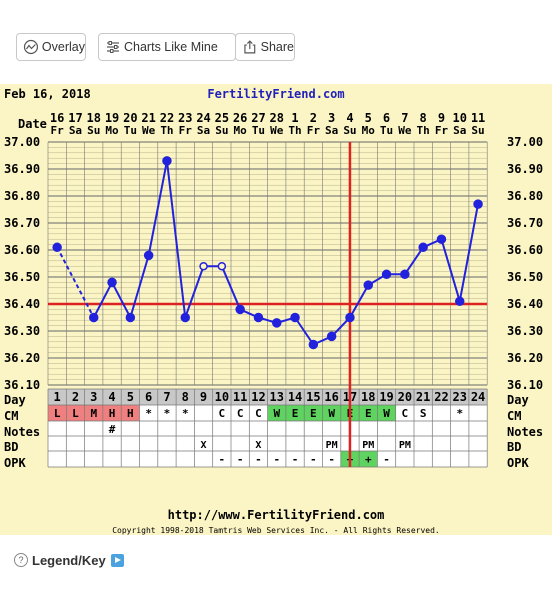 This screenshot has height=600, width=552. Describe the element at coordinates (22, 223) in the screenshot. I see `y-tick-label: 36.70` at that location.